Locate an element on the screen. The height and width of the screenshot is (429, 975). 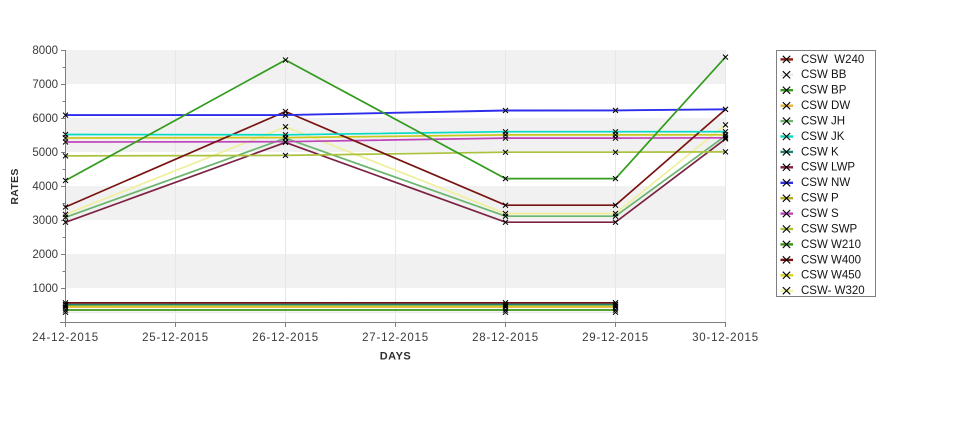
svg-text: 4000 is located at coordinates (45, 187).